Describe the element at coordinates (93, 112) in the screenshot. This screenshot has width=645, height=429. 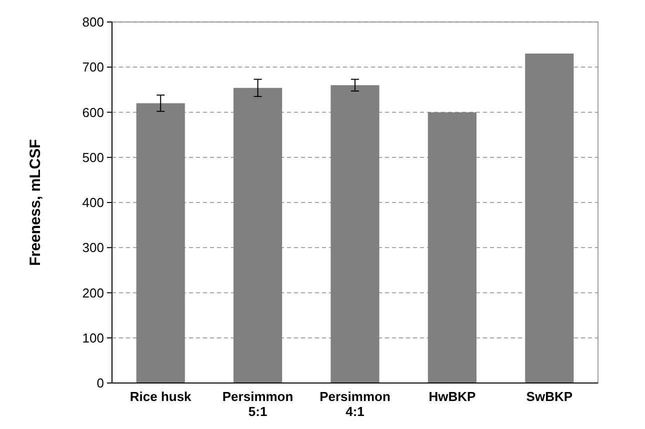
I see `y-tick-label: 600` at that location.